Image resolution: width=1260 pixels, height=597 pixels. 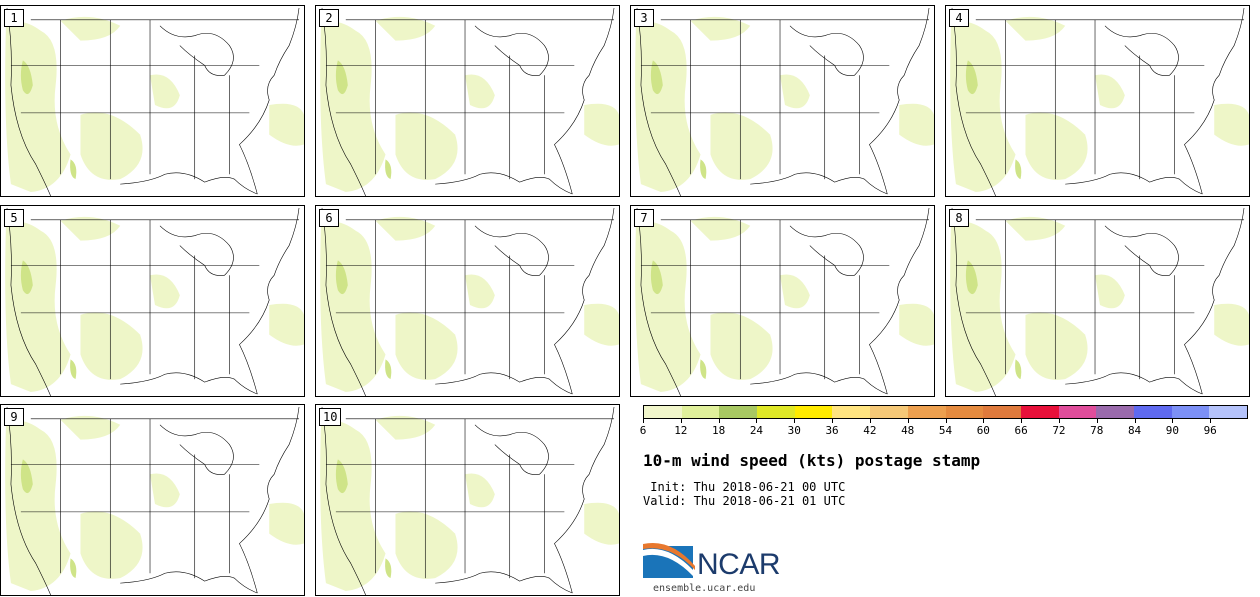 I want to click on ensemble-member-panel: 2, so click(x=467, y=101).